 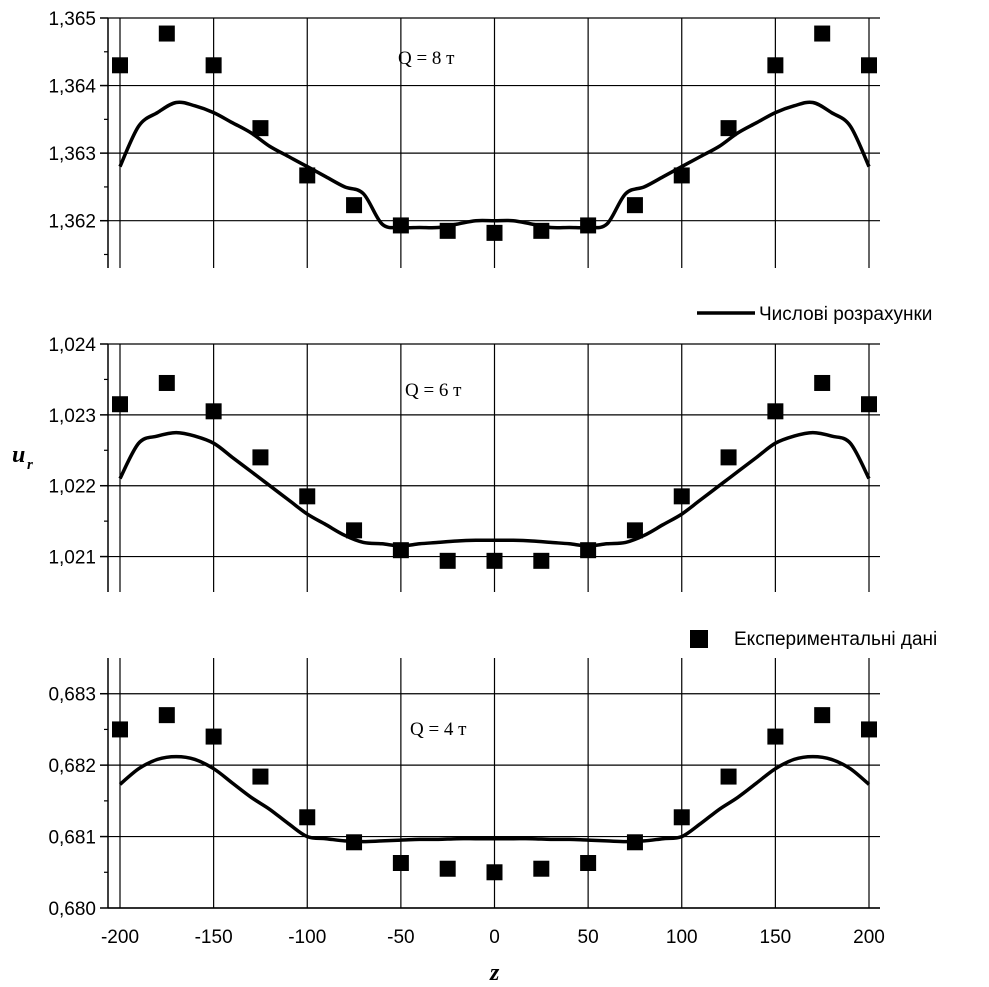 What do you see at coordinates (72, 416) in the screenshot?
I see `y-tick-label: 1,023` at bounding box center [72, 416].